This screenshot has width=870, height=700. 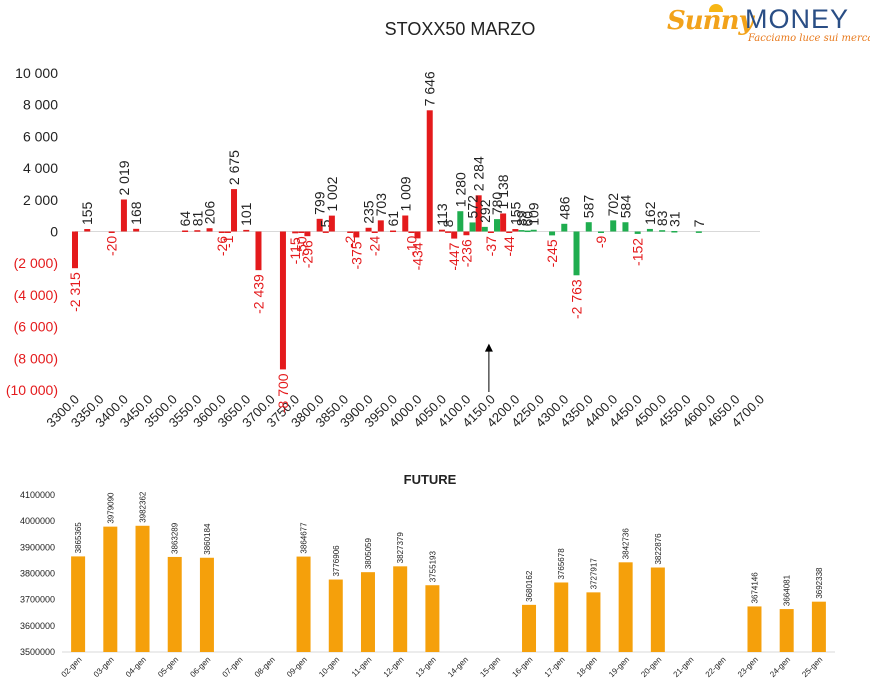 What do you see at coordinates (37, 495) in the screenshot?
I see `chart2-y-tick-label: 4100000` at bounding box center [37, 495].